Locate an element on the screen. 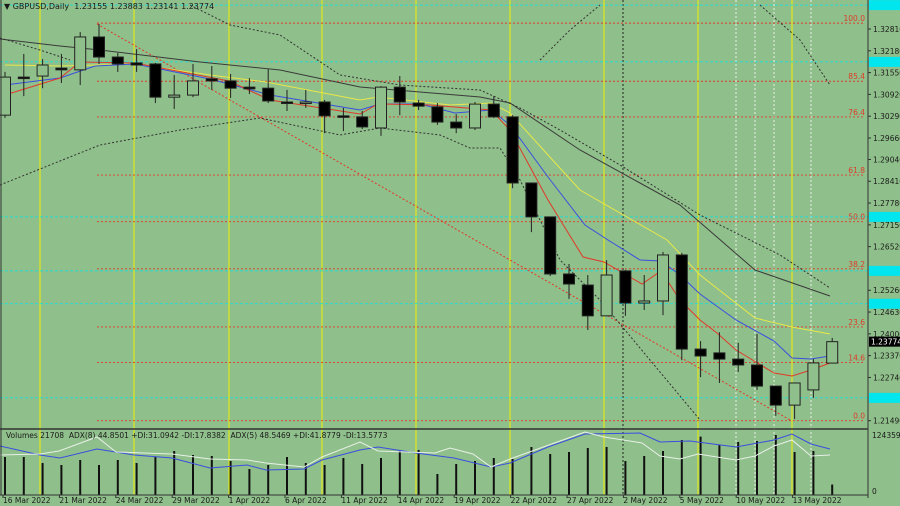 This screenshot has height=506, width=900. date-tick-label: 1 Apr 2022 is located at coordinates (250, 500).